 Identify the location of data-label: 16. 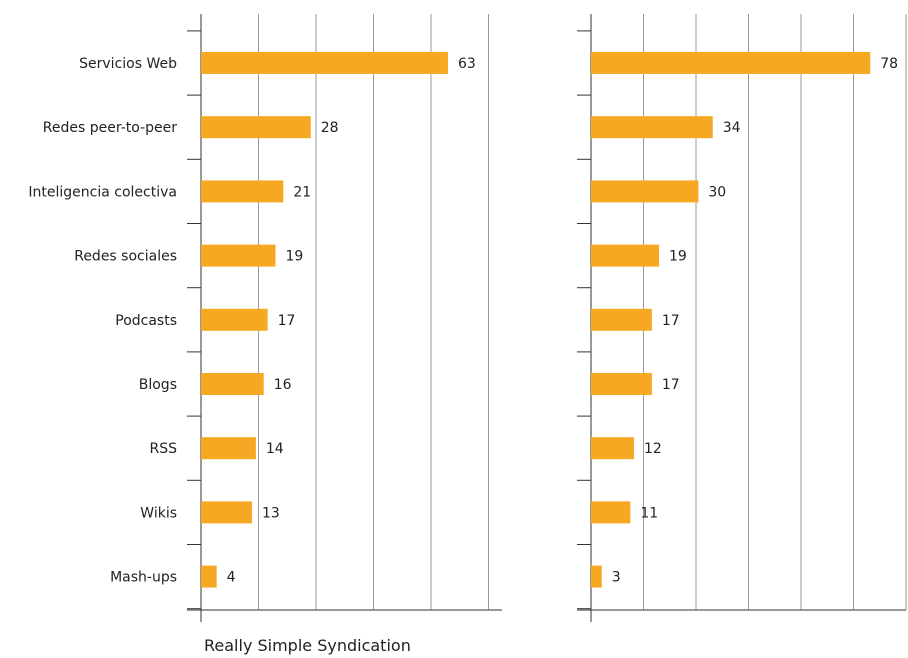
(283, 385).